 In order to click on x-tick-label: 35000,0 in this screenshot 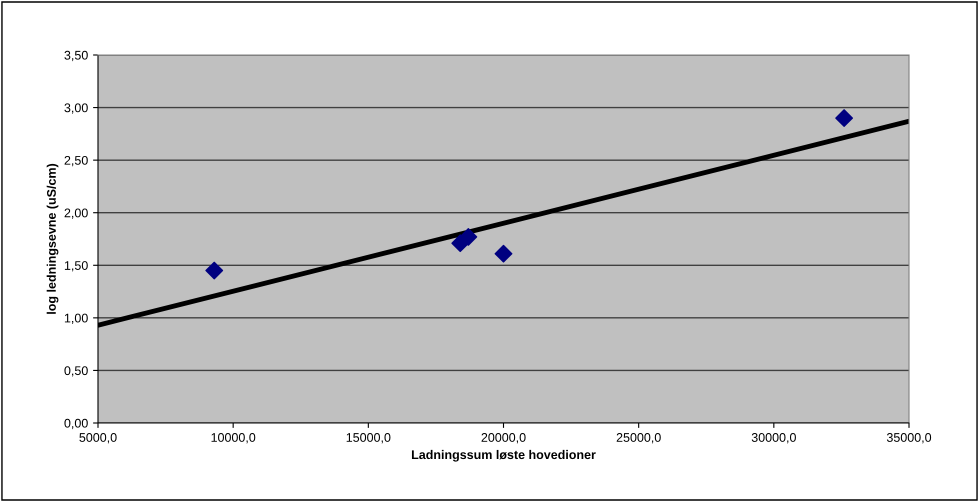, I will do `click(909, 438)`.